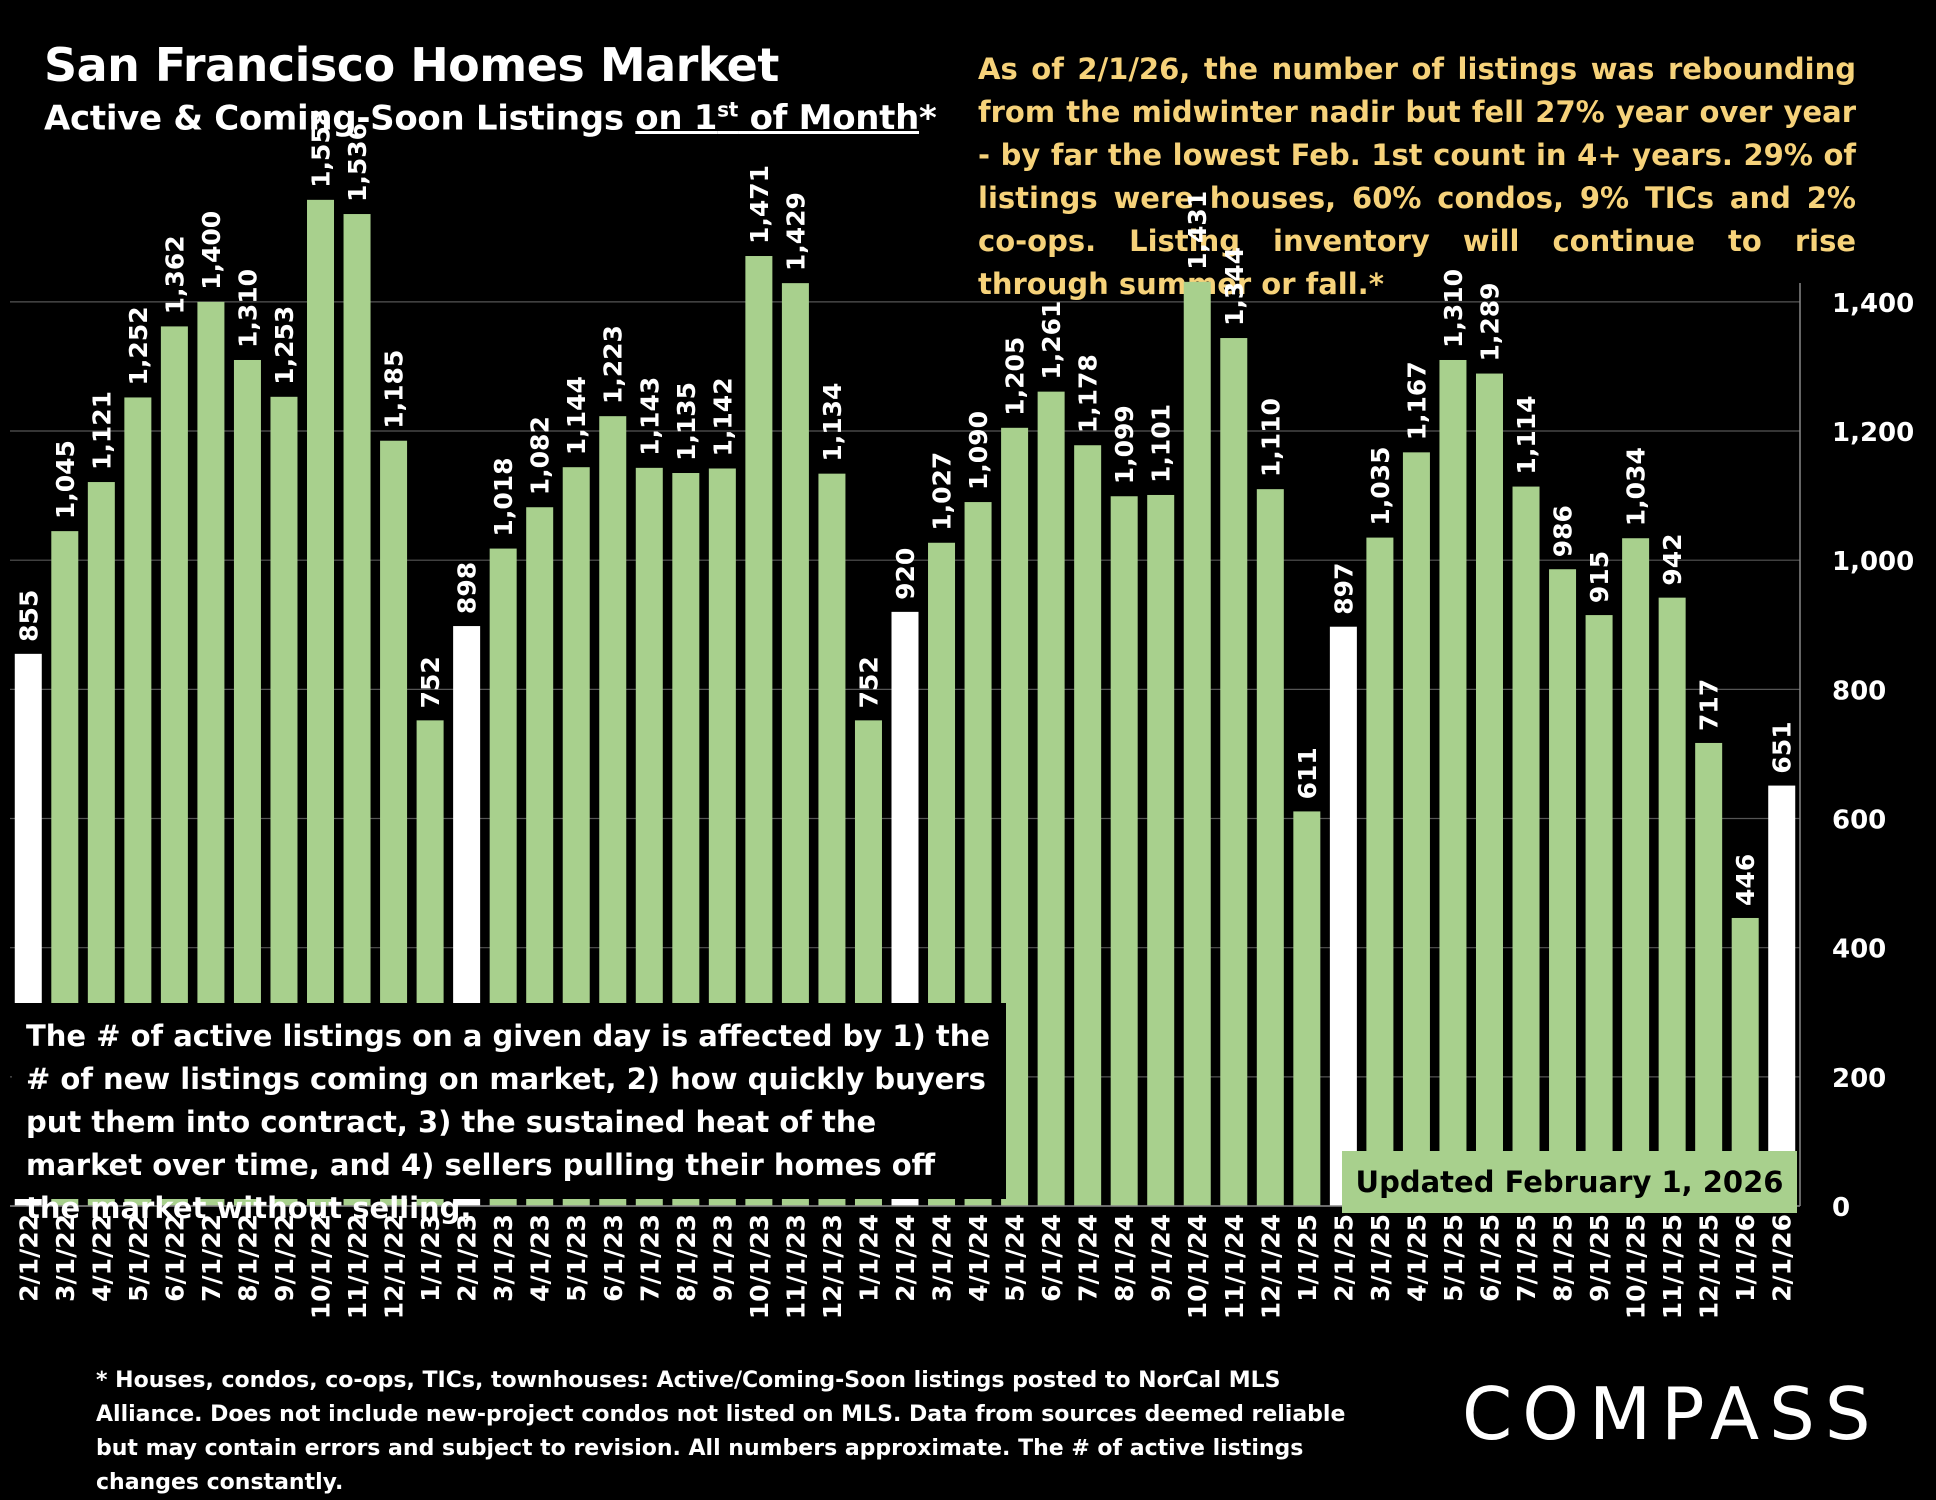  Describe the element at coordinates (394, 389) in the screenshot. I see `data-label: 1,185` at that location.